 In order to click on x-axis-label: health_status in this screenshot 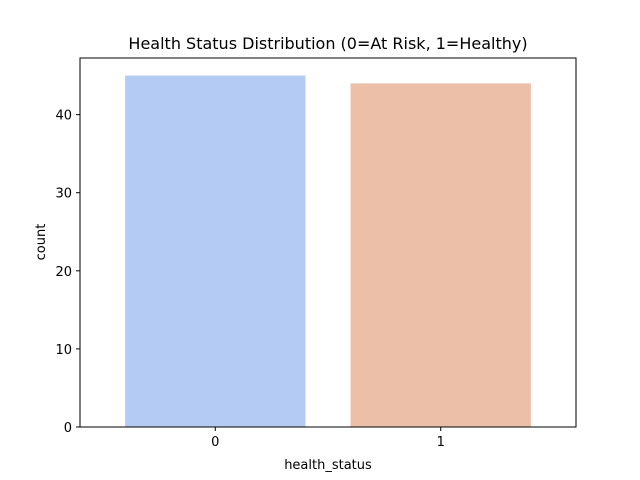, I will do `click(328, 465)`.